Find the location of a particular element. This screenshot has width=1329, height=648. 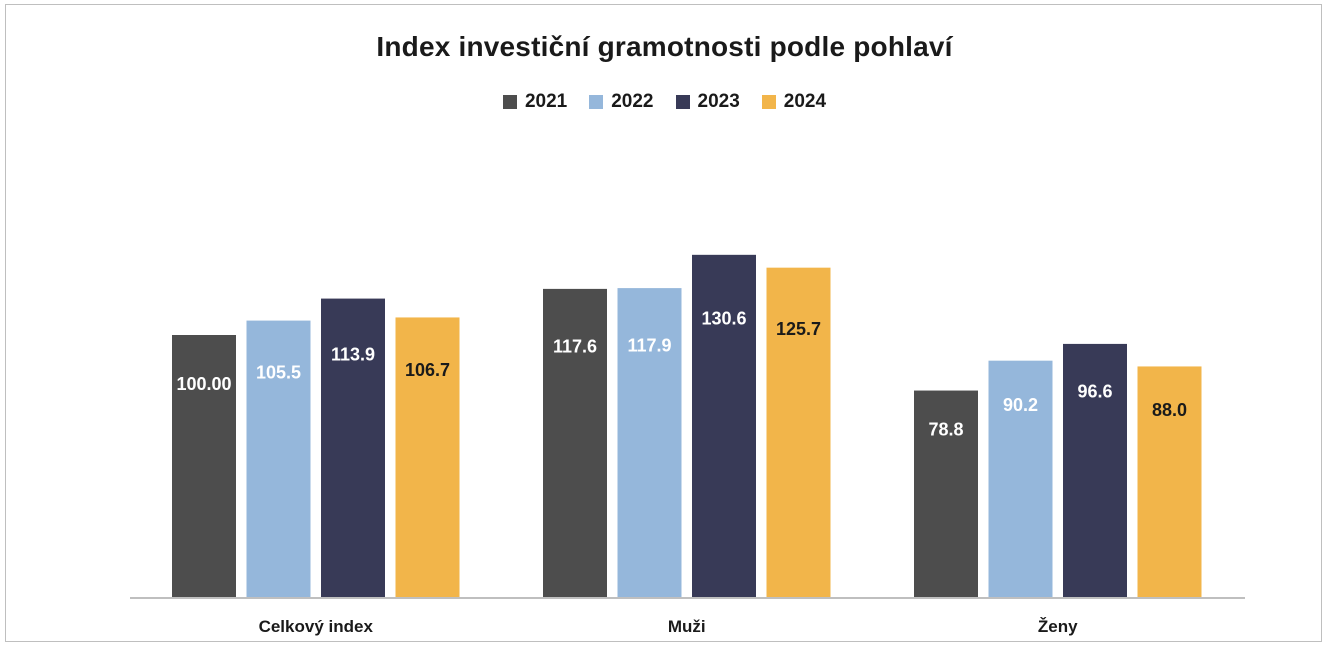

legend-label-2021: 2021 is located at coordinates (546, 101).